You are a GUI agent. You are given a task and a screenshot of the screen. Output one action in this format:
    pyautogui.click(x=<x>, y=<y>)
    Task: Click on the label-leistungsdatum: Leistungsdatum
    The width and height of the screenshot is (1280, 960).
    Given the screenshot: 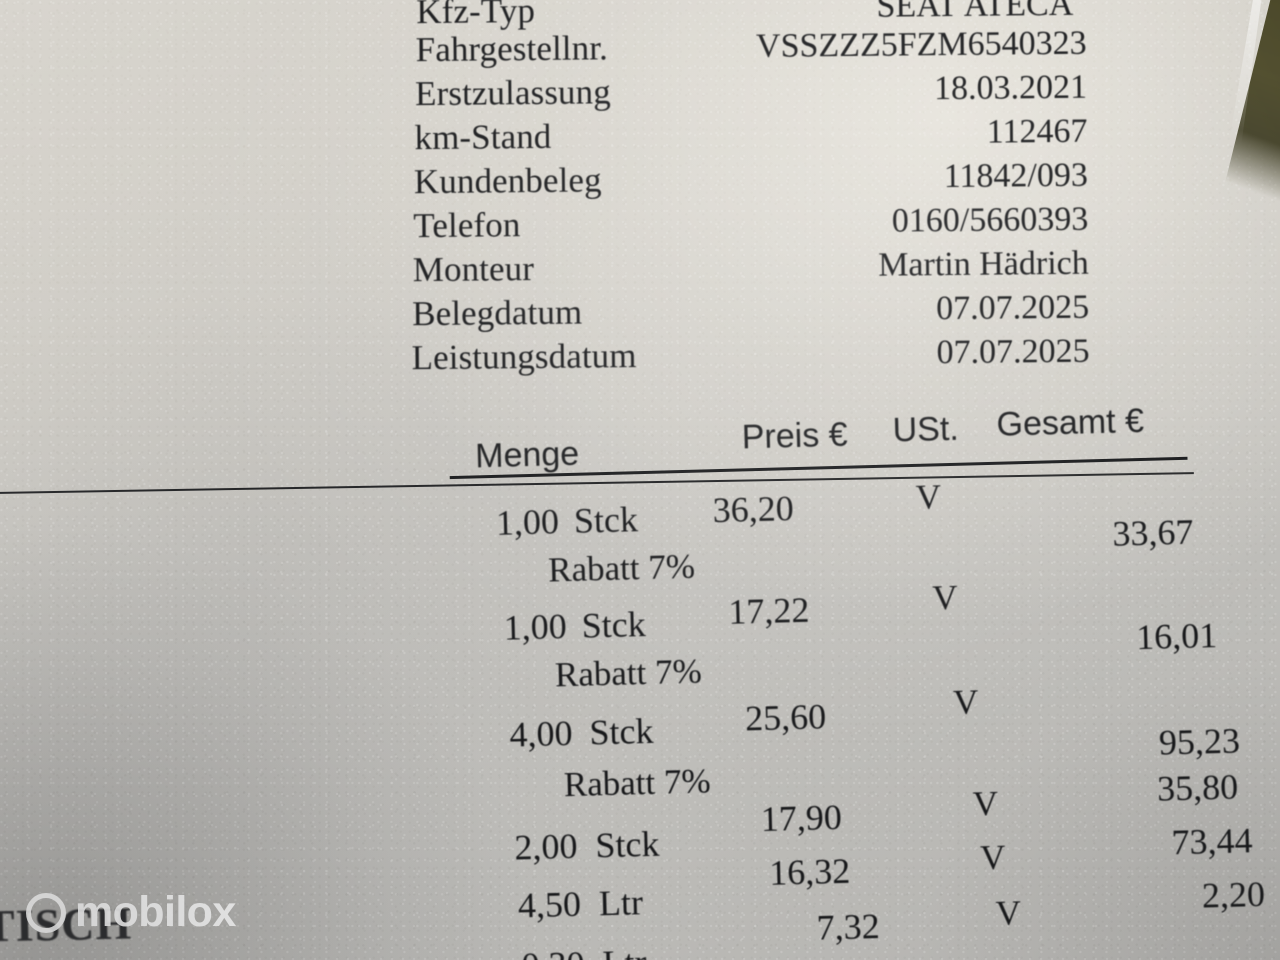 What is the action you would take?
    pyautogui.click(x=524, y=357)
    